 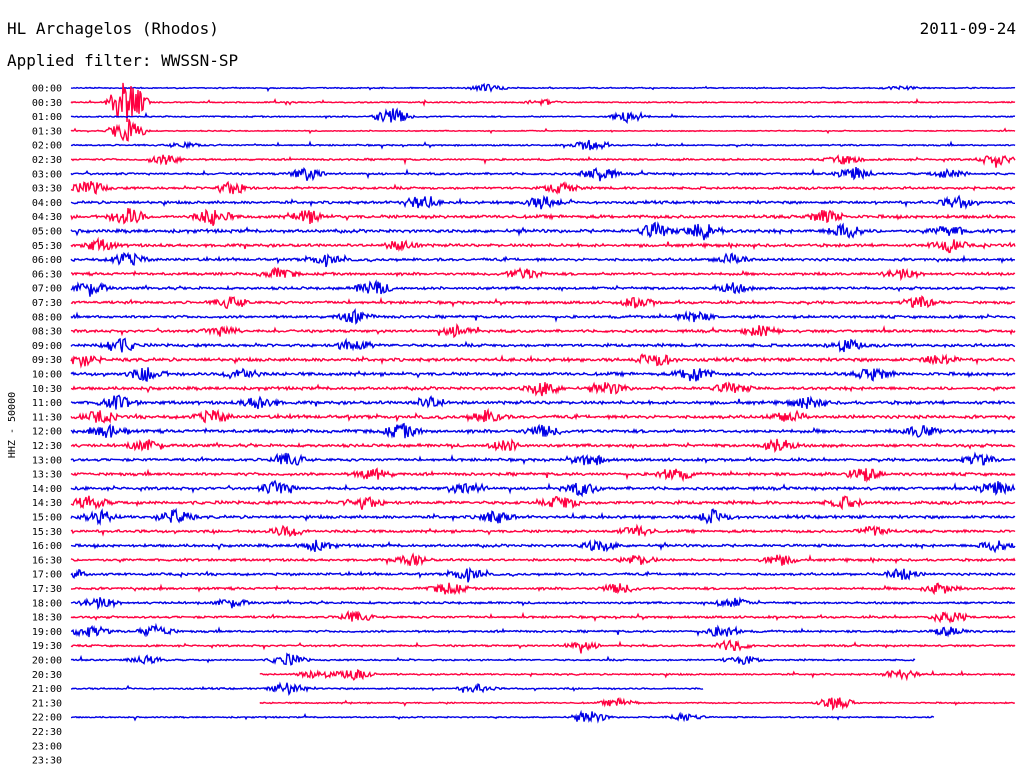 I want to click on tick-label: 23:30, so click(x=47, y=761).